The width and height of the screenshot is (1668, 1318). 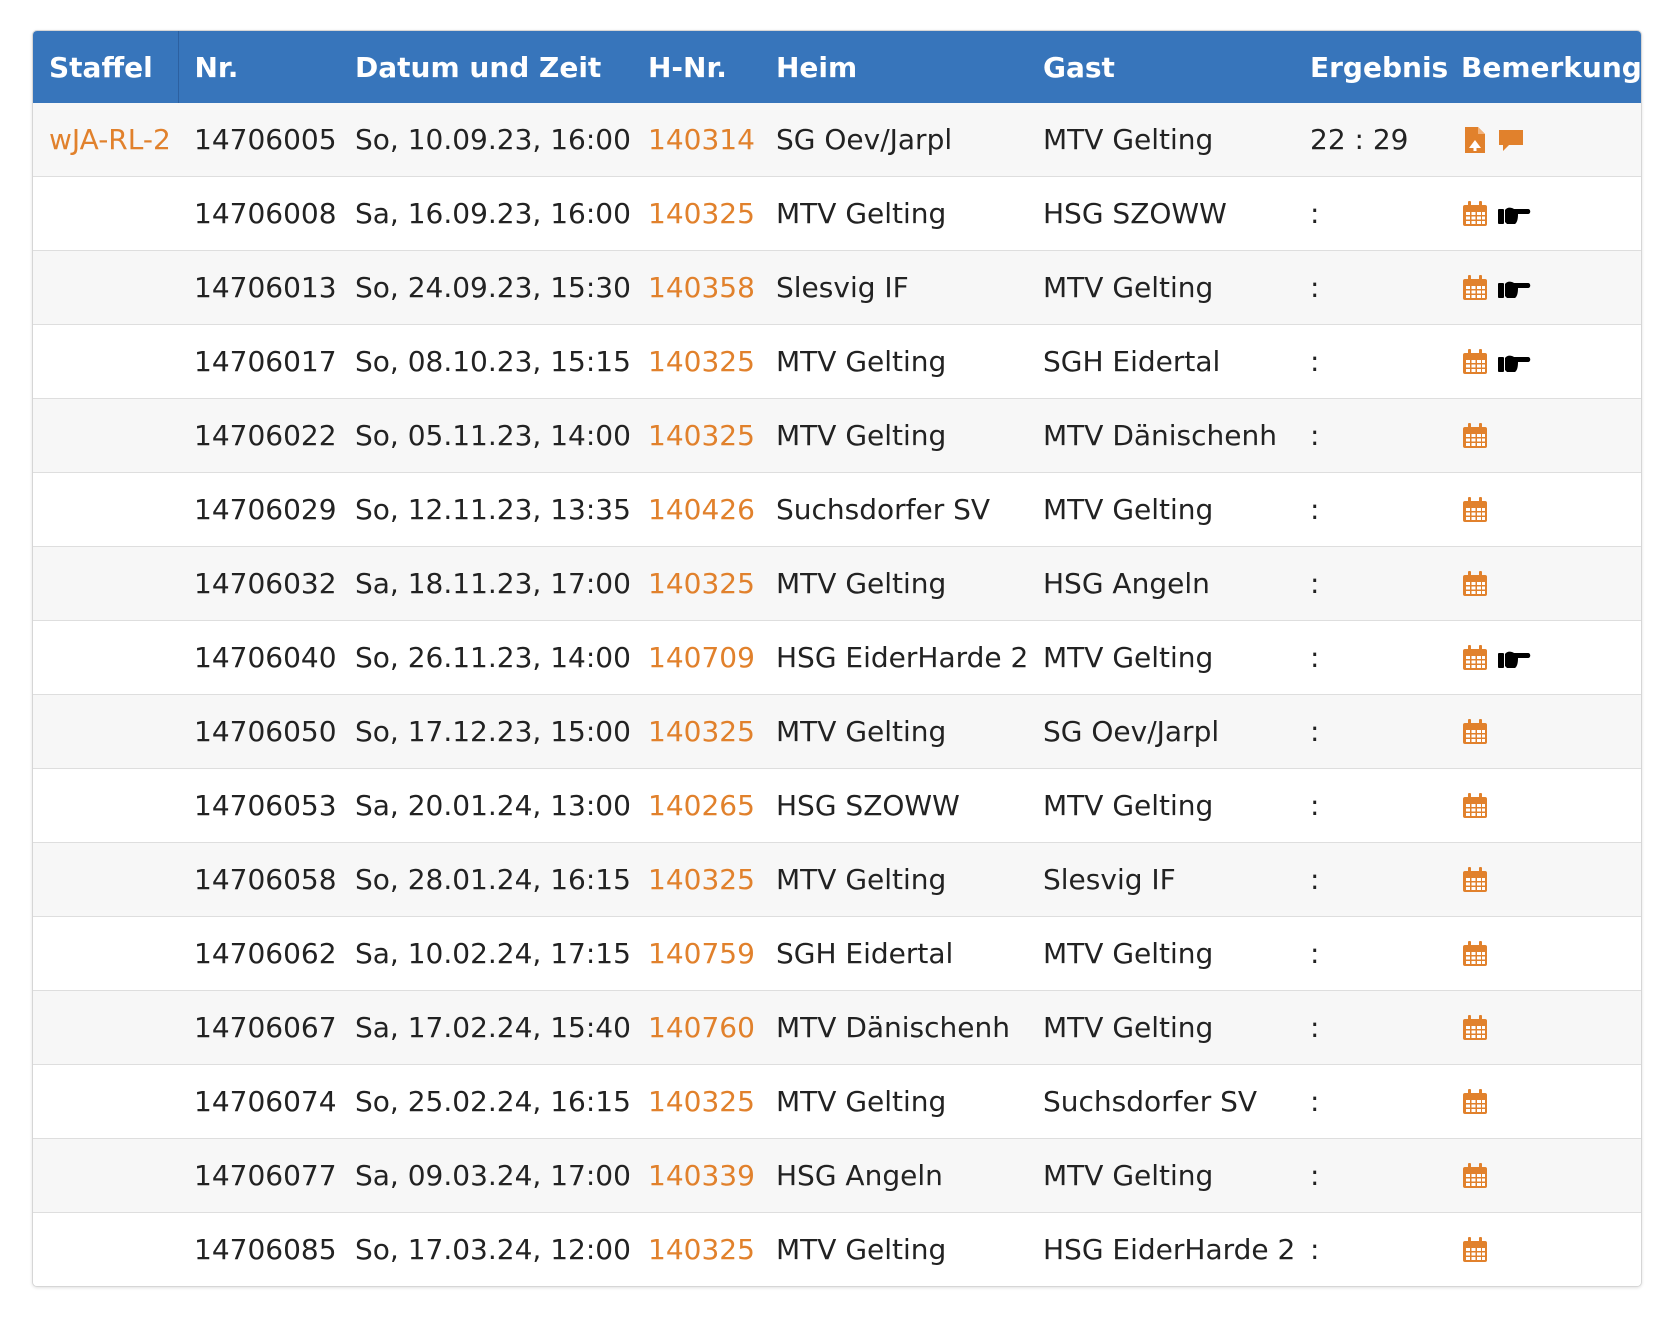 I want to click on comment-icon, so click(x=1511, y=140).